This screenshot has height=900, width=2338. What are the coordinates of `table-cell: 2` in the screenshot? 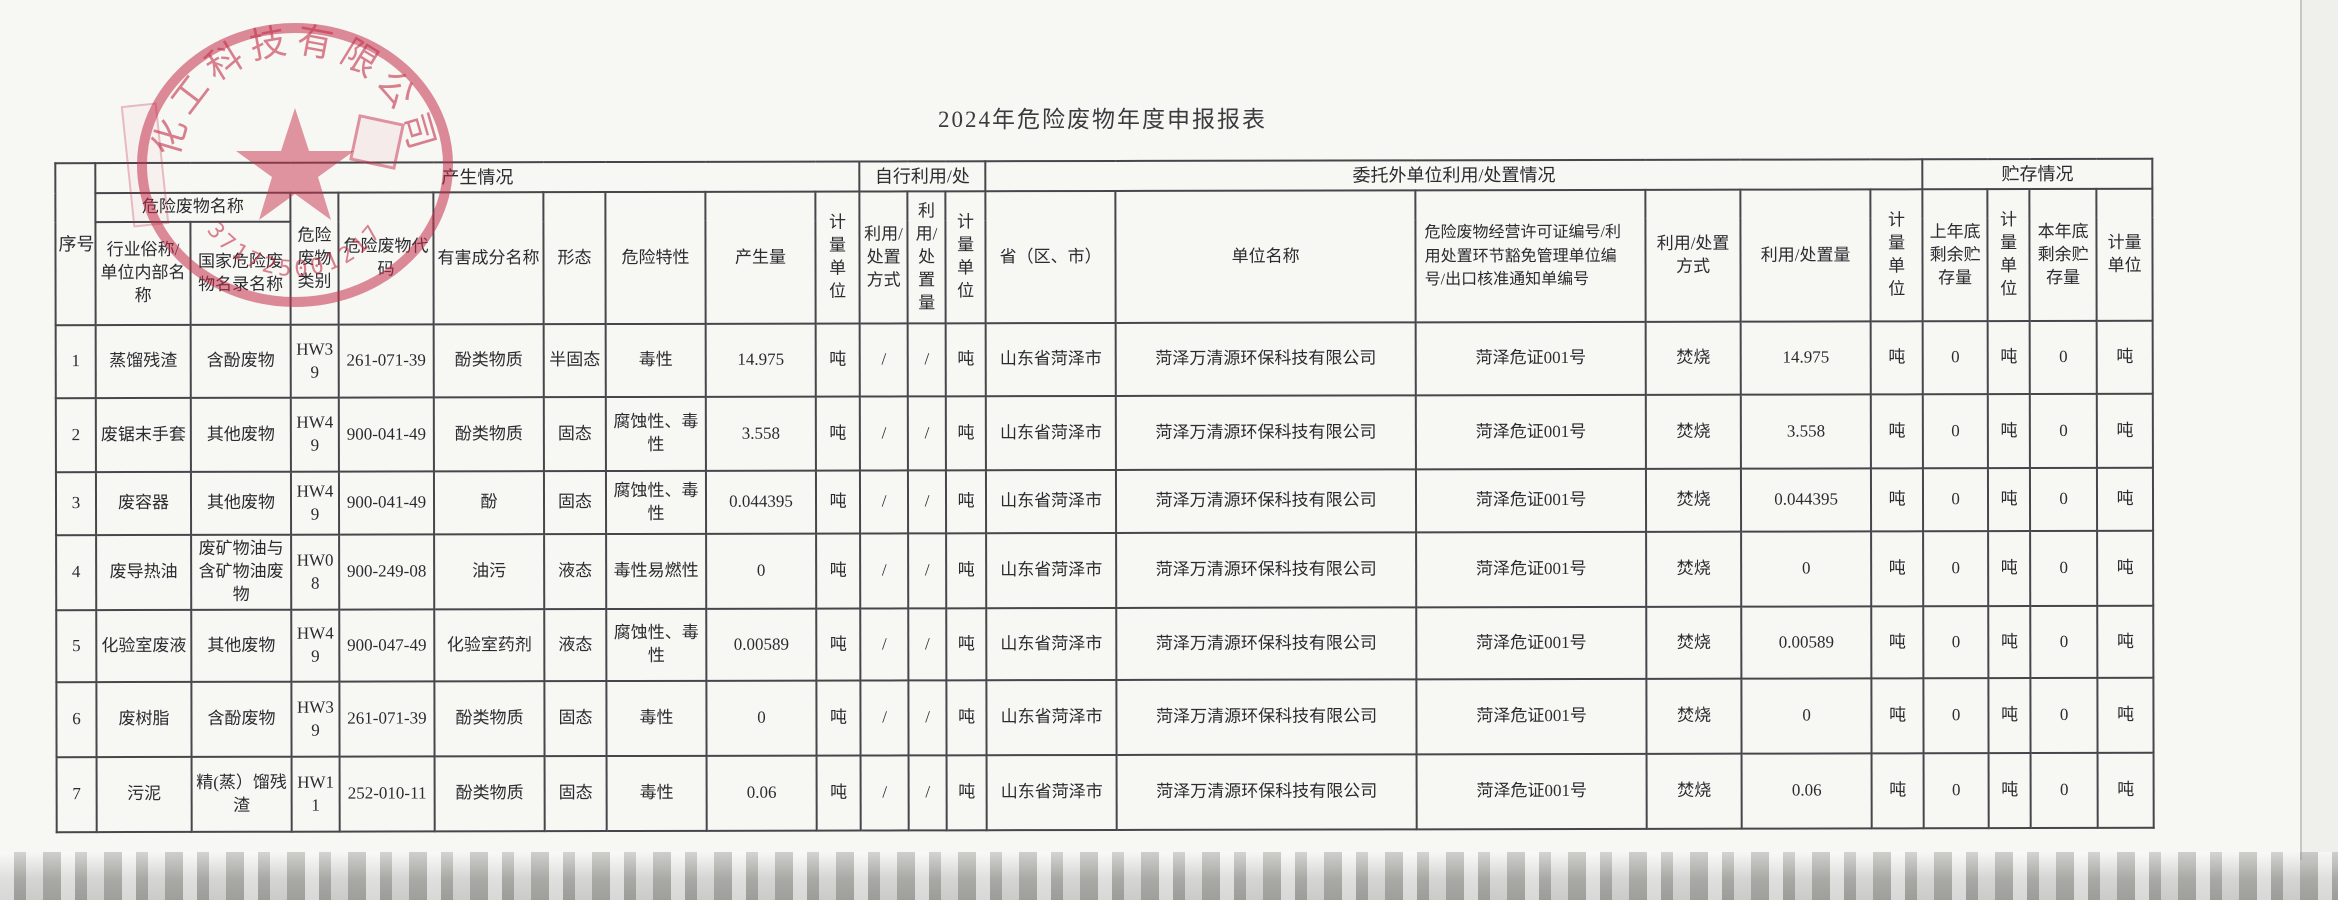 It's located at (75, 435).